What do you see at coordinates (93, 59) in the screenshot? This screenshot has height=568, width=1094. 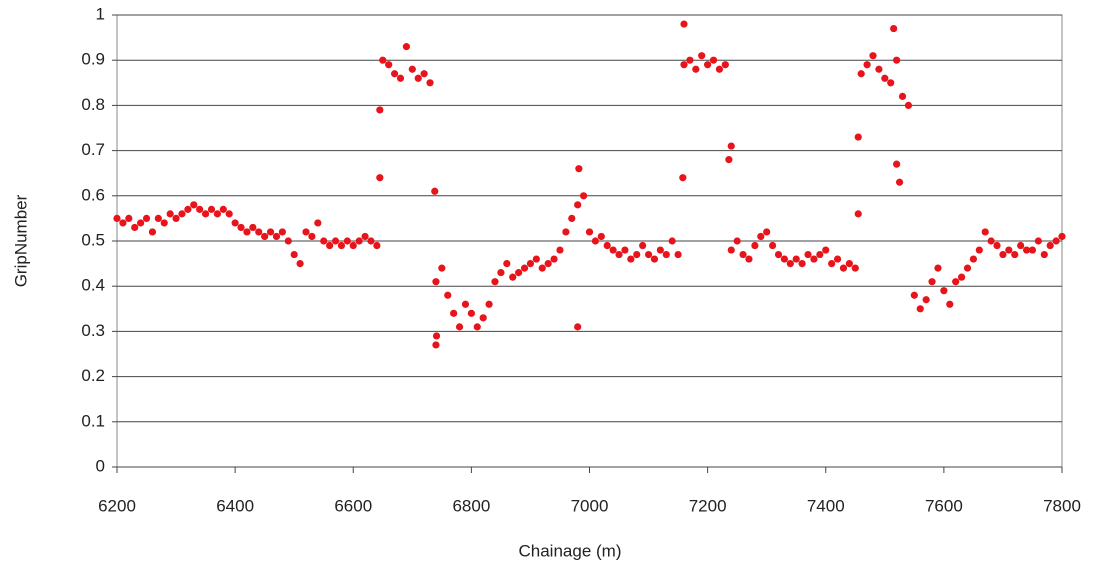 I see `y-tick-label: 0.9` at bounding box center [93, 59].